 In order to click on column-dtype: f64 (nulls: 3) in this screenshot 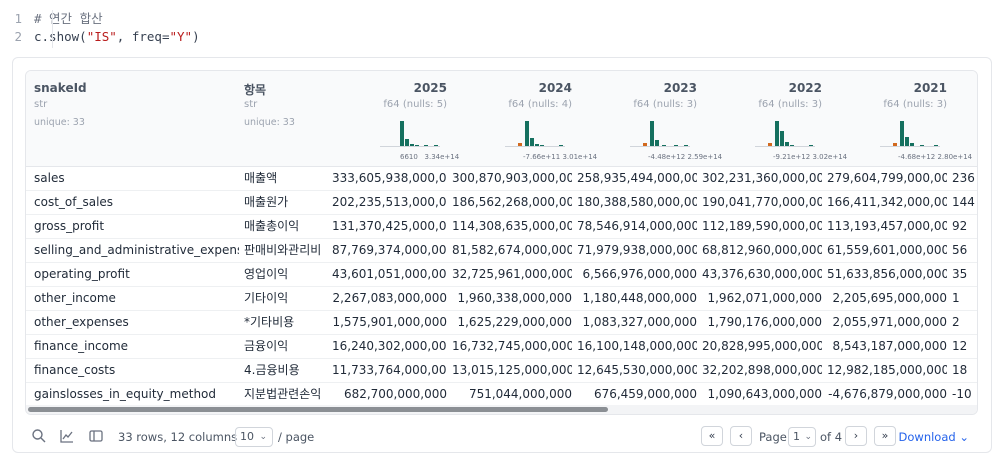, I will do `click(790, 104)`.